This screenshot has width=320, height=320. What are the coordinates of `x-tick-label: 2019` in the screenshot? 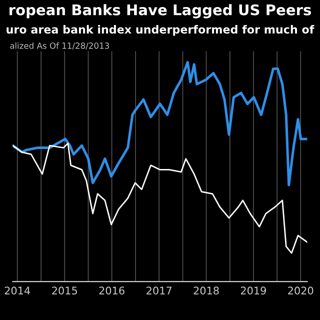 It's located at (253, 290).